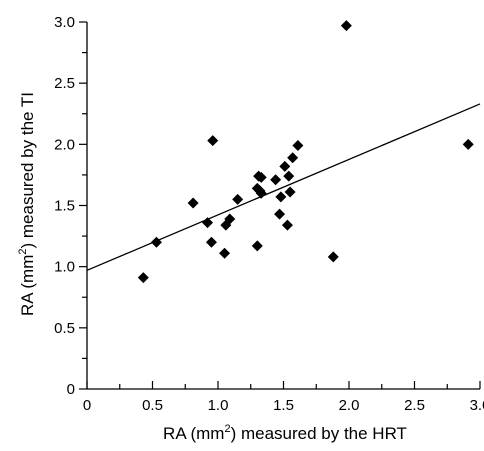  I want to click on x-axis-title: RA (mm2) measured by the HRT, so click(285, 433).